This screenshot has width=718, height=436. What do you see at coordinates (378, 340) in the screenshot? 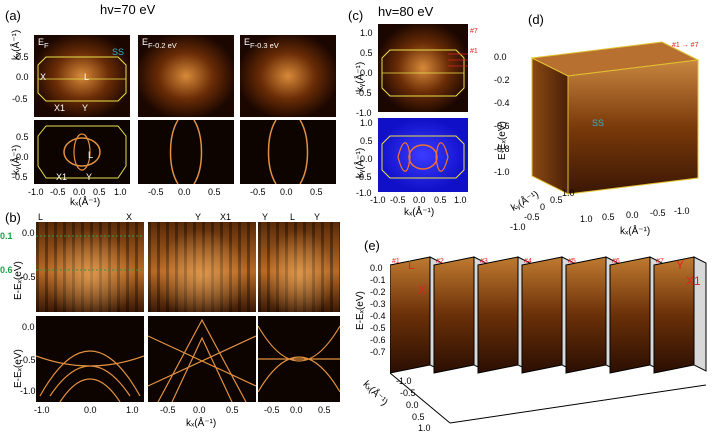
I see `e-ytick: -0.6` at bounding box center [378, 340].